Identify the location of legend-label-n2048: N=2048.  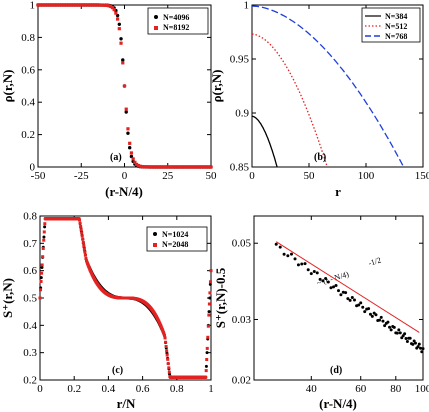
(175, 244).